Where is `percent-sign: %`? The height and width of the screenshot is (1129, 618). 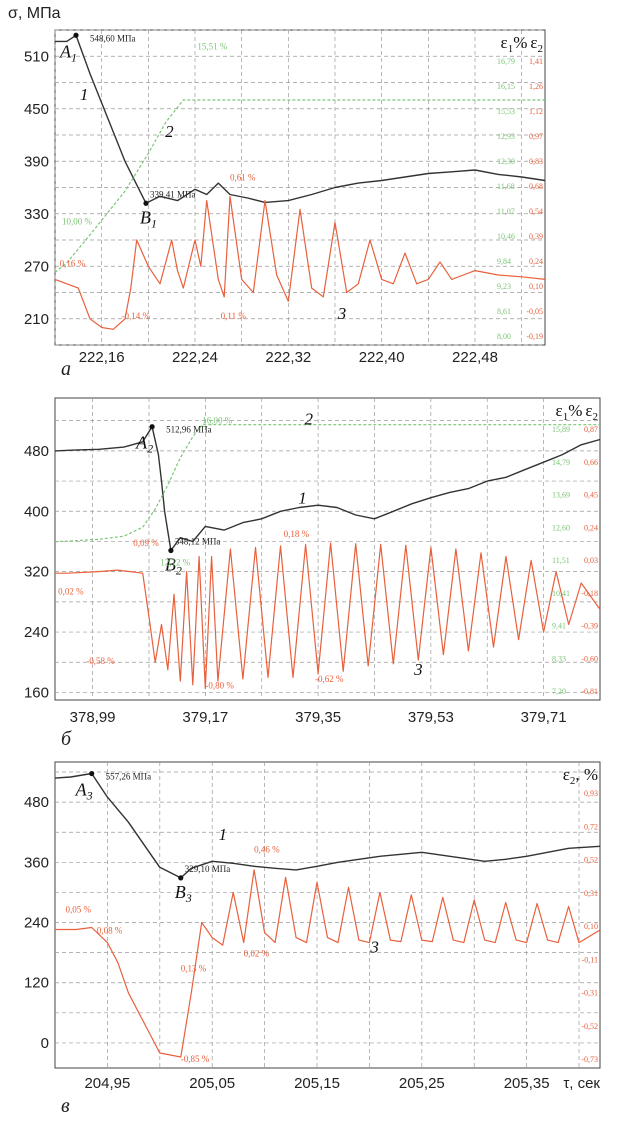
percent-sign: % is located at coordinates (575, 410).